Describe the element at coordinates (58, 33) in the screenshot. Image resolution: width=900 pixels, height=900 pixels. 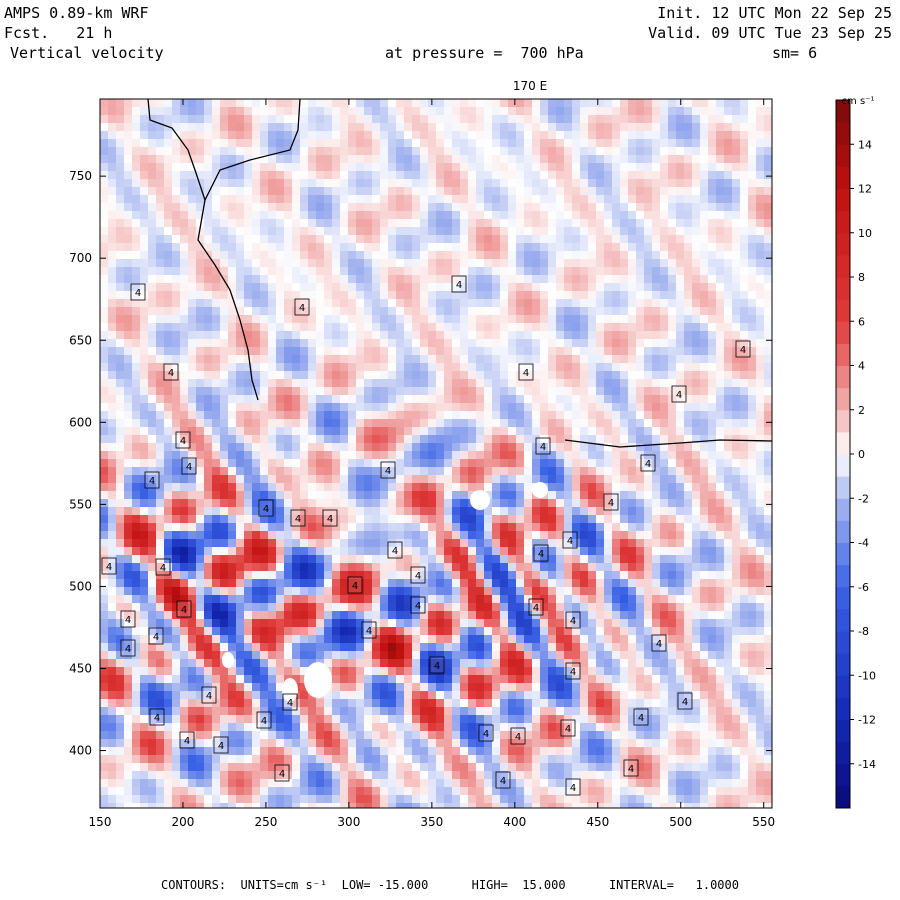
I see `forecast-hour: Fcst. 21 h` at that location.